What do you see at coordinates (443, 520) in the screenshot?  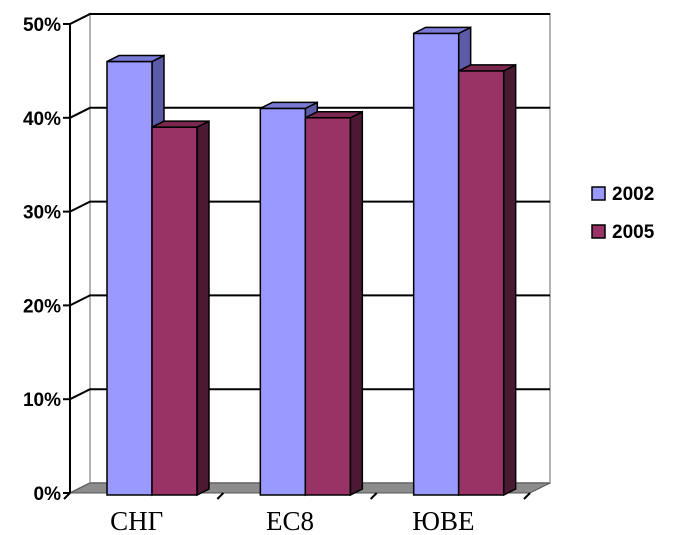 I see `x-tick-label: ЮВЕ` at bounding box center [443, 520].